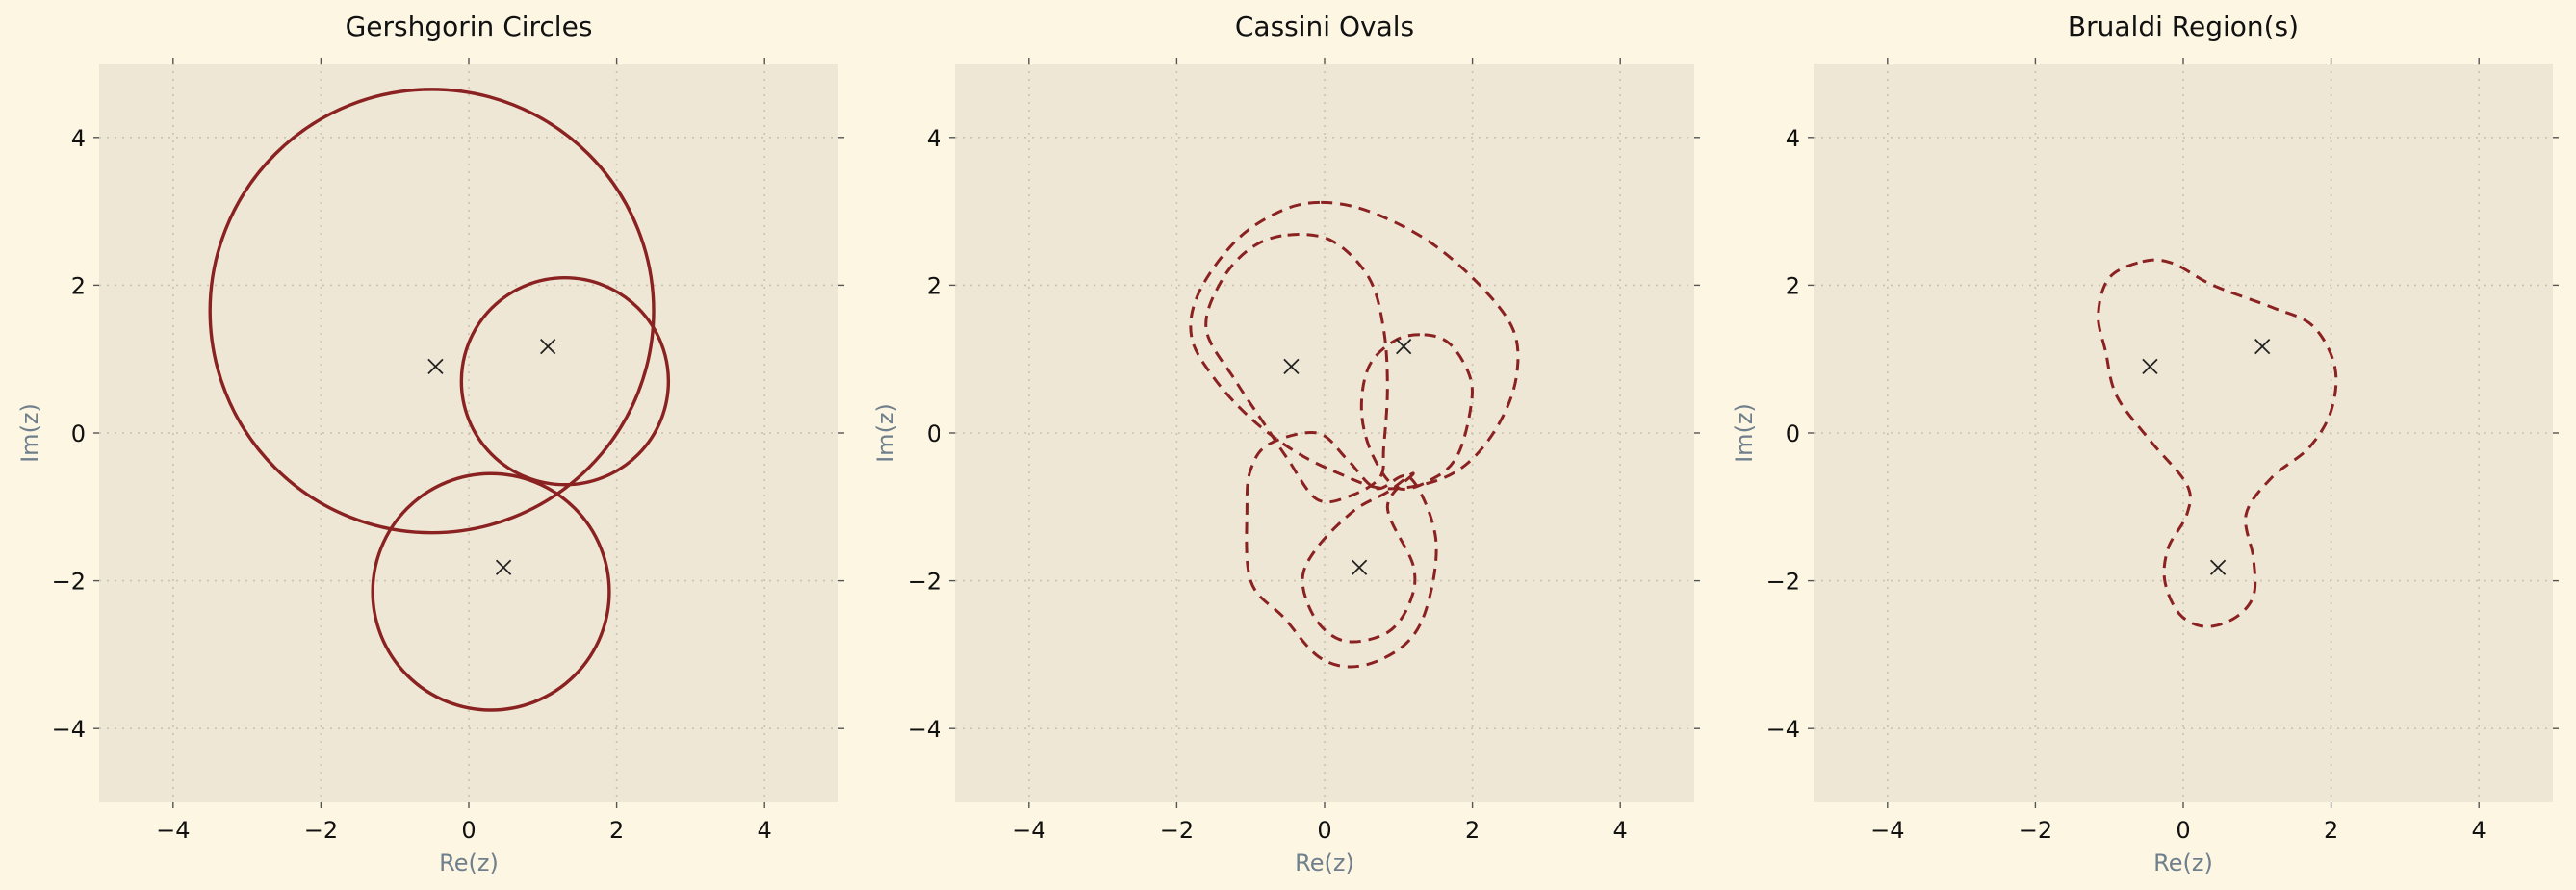  I want to click on panel-title: Cassini Ovals, so click(1325, 27).